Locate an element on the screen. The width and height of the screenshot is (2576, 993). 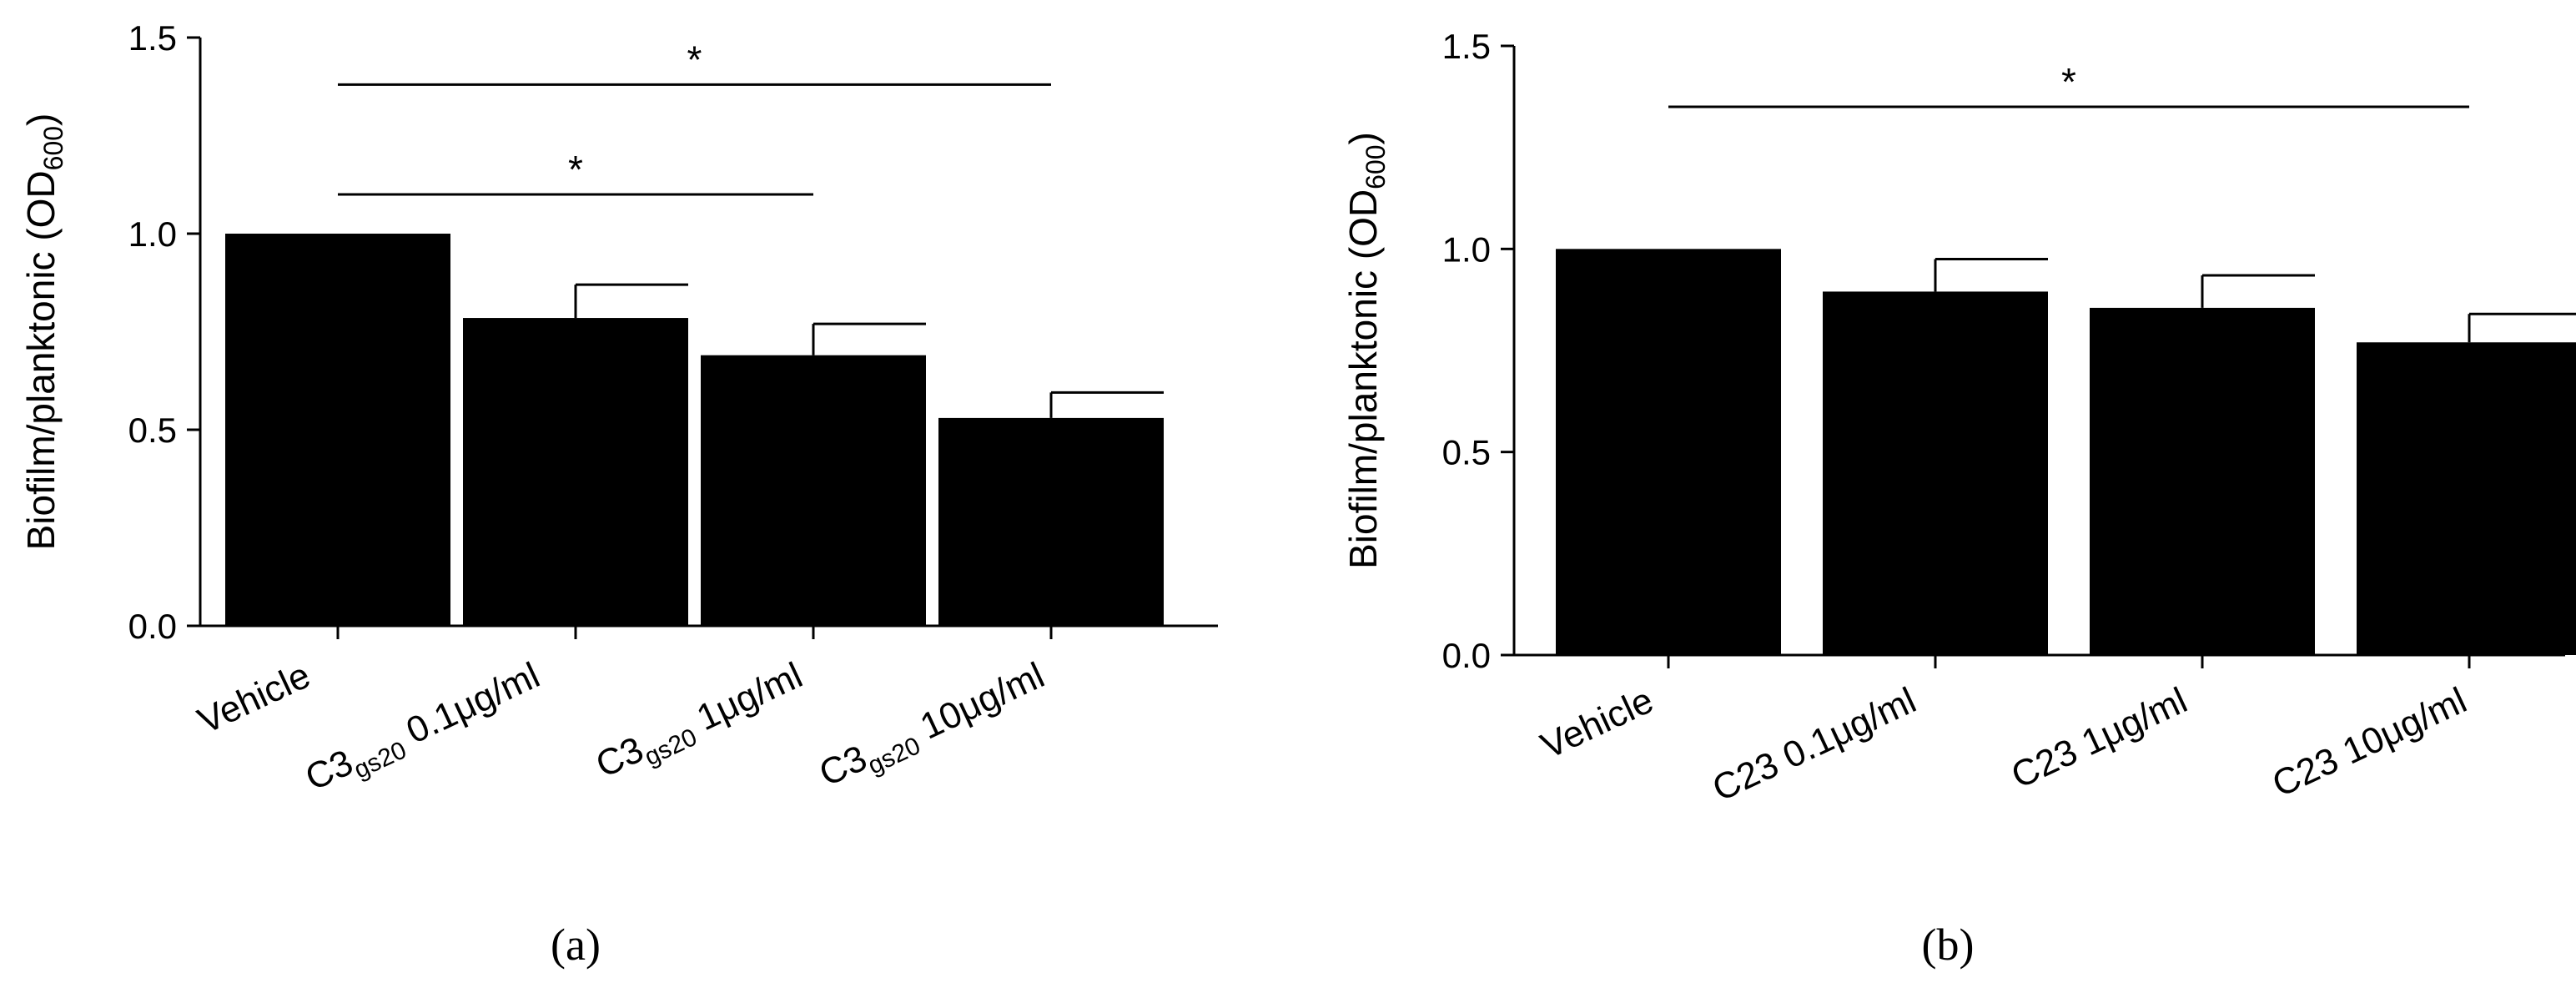
x-category-label-1: C3gs20 0.1μg/ml is located at coordinates (423, 730).